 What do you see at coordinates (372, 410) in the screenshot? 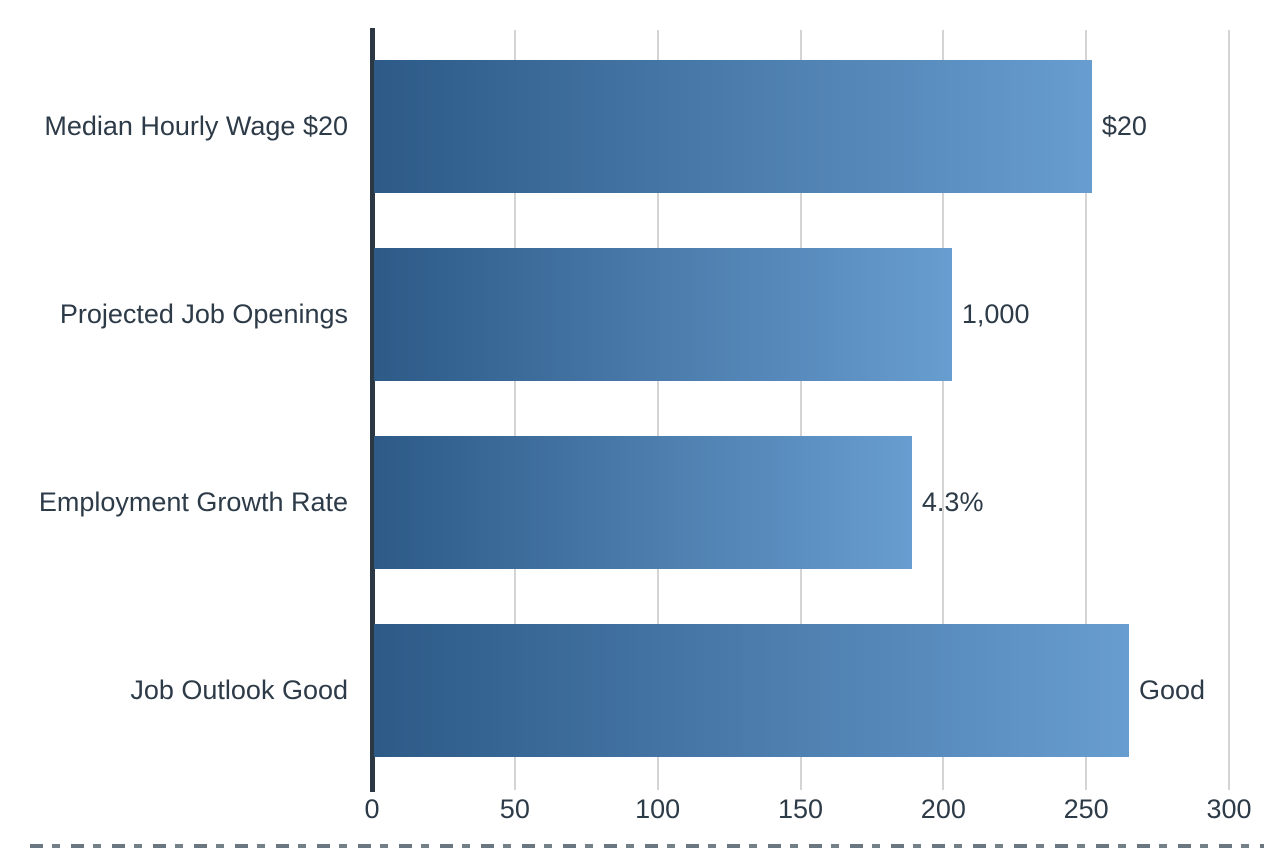
I see `y-axis-line` at bounding box center [372, 410].